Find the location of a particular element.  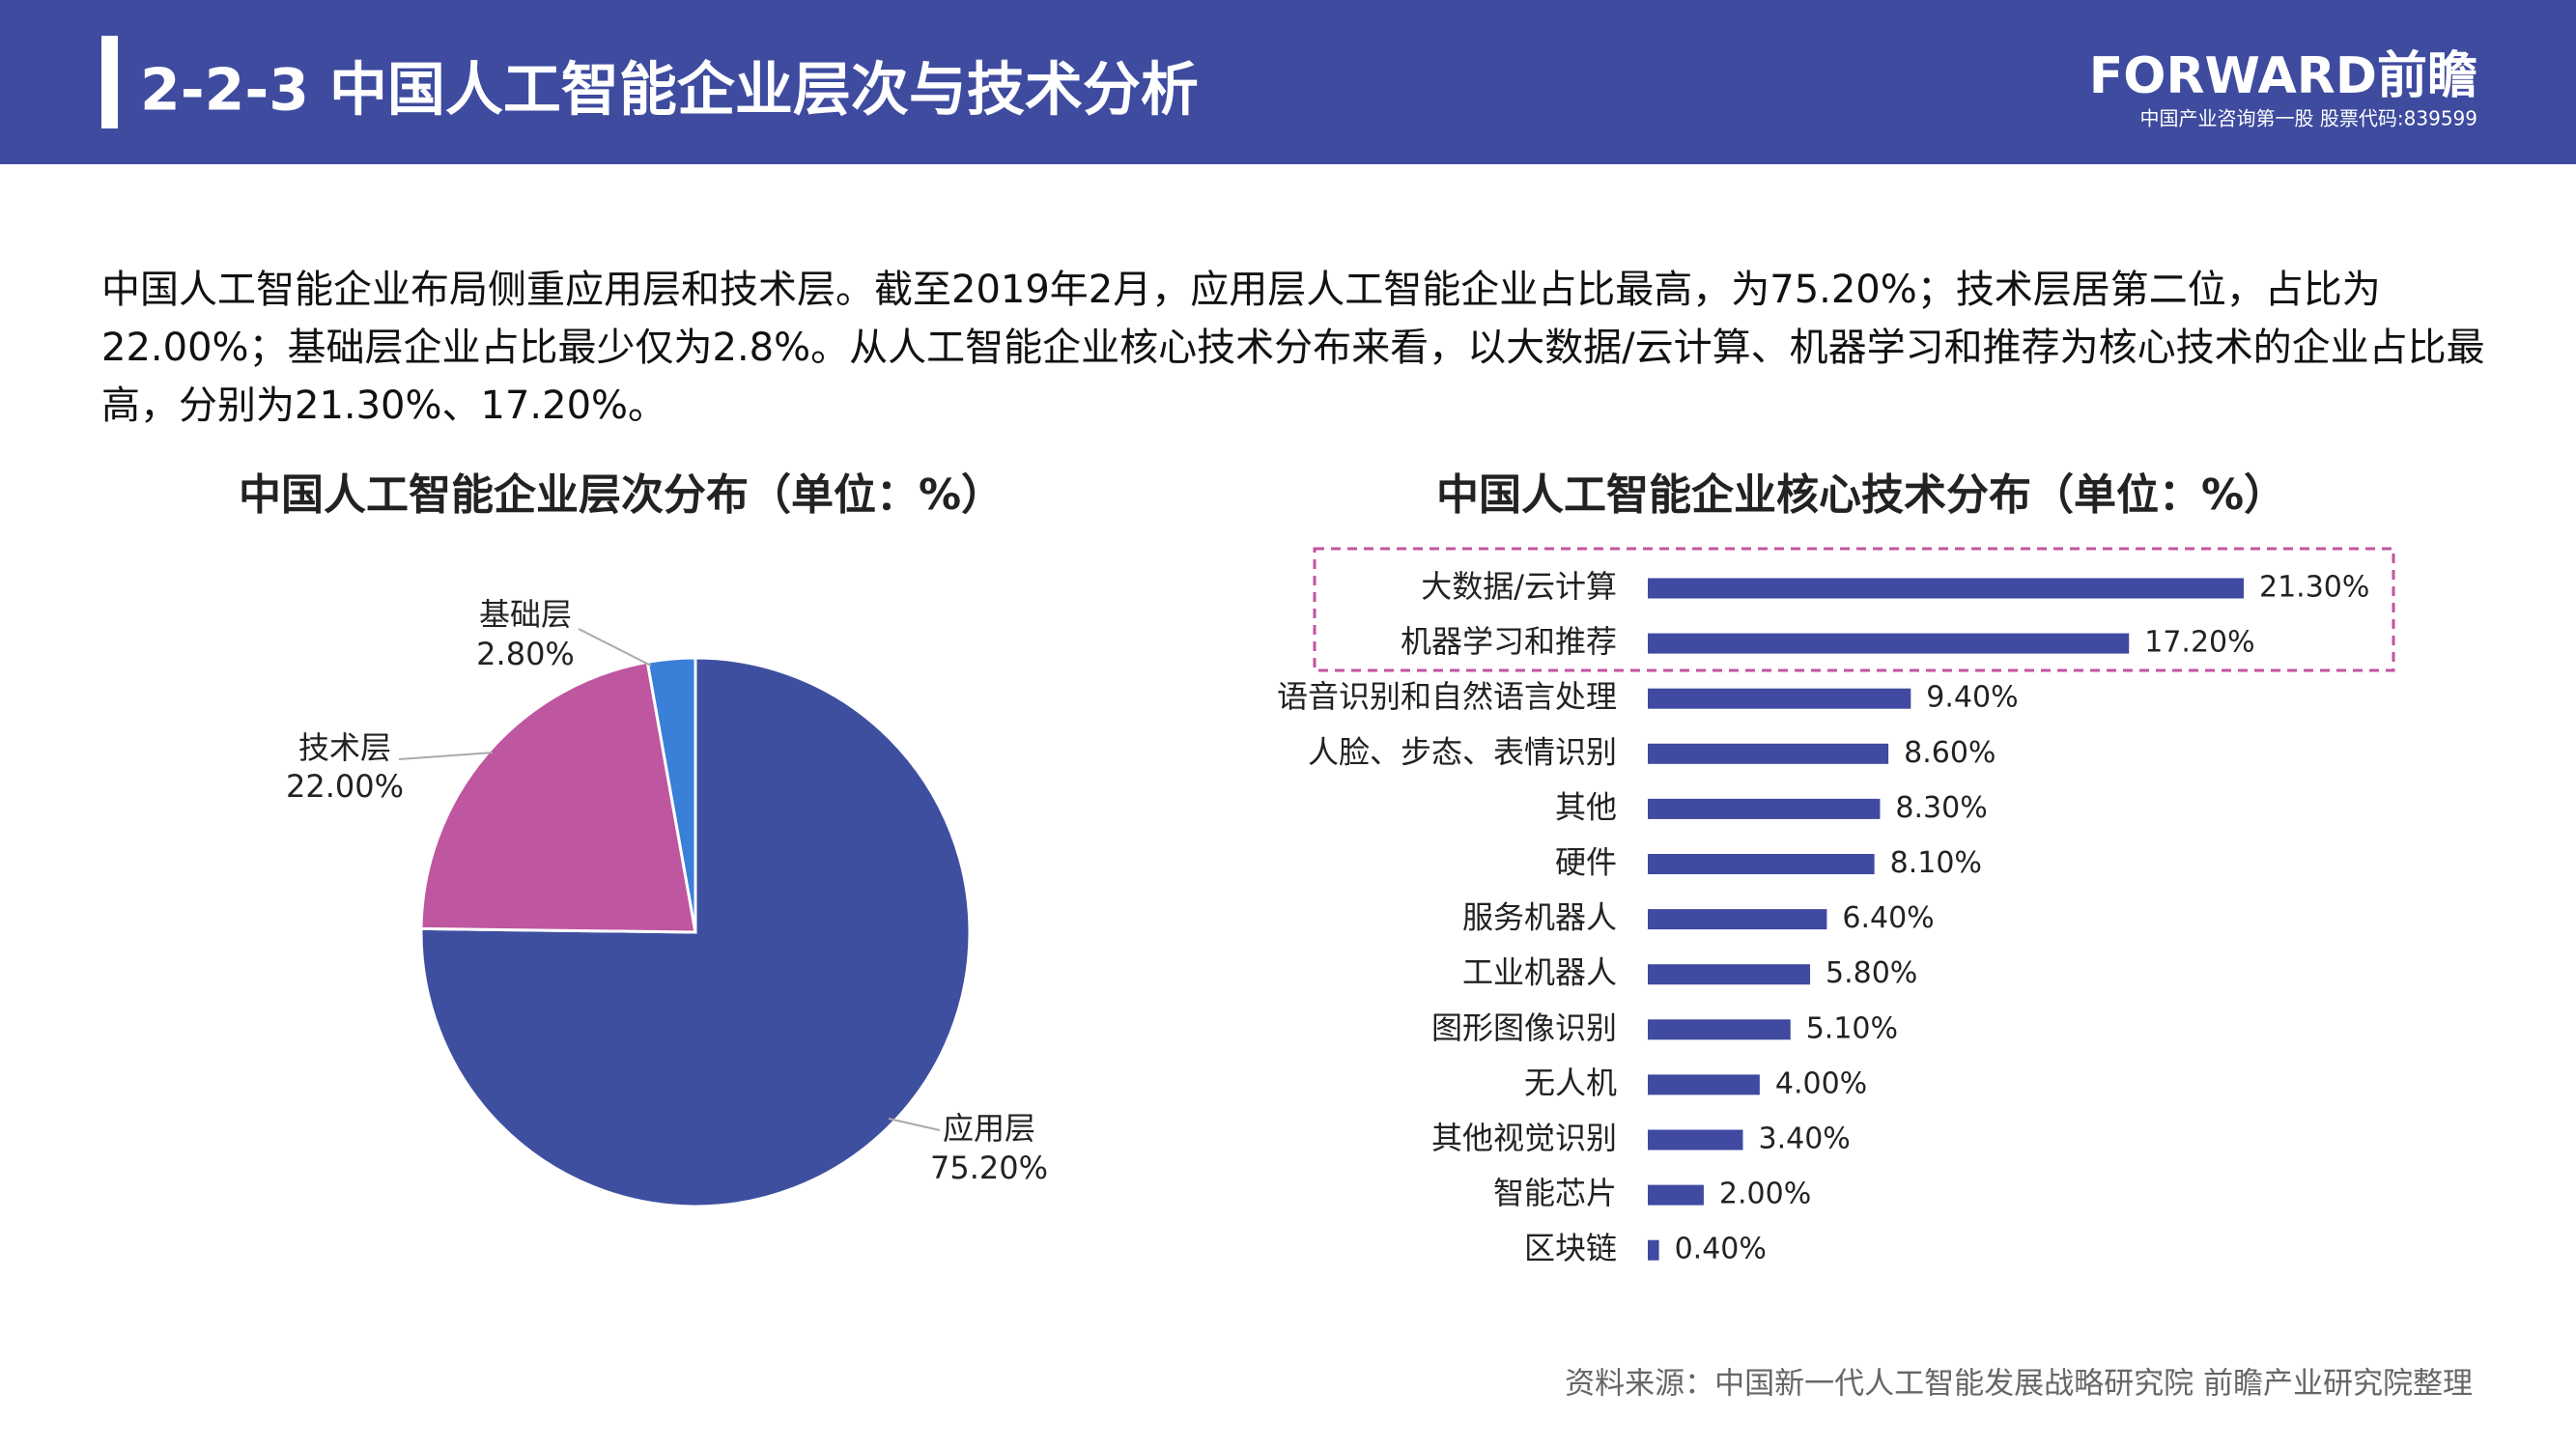

page-title: 2-2-3 中国人工智能企业层次与技术分析 is located at coordinates (669, 91).